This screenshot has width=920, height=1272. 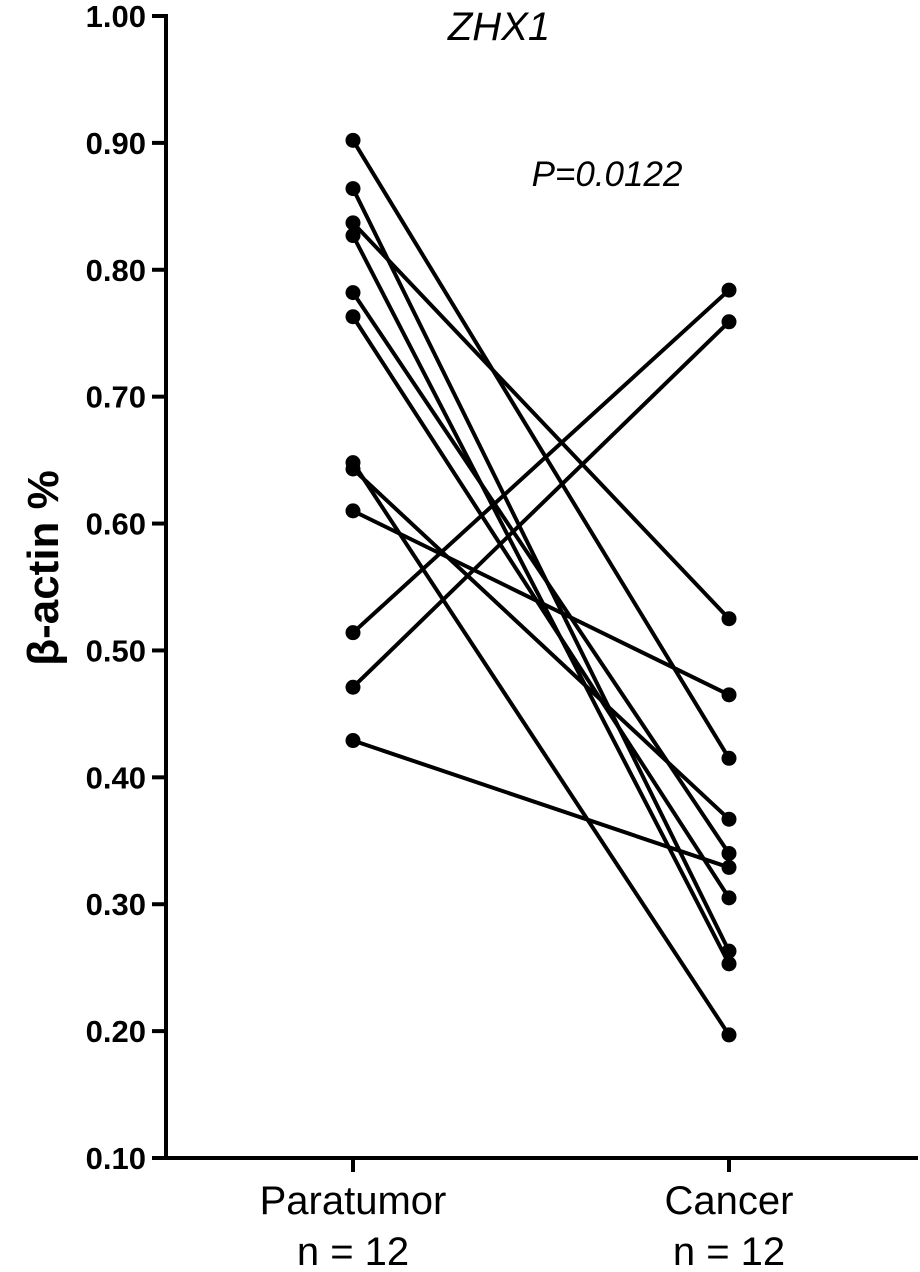 I want to click on y-tick-label: 0.80, so click(x=116, y=270).